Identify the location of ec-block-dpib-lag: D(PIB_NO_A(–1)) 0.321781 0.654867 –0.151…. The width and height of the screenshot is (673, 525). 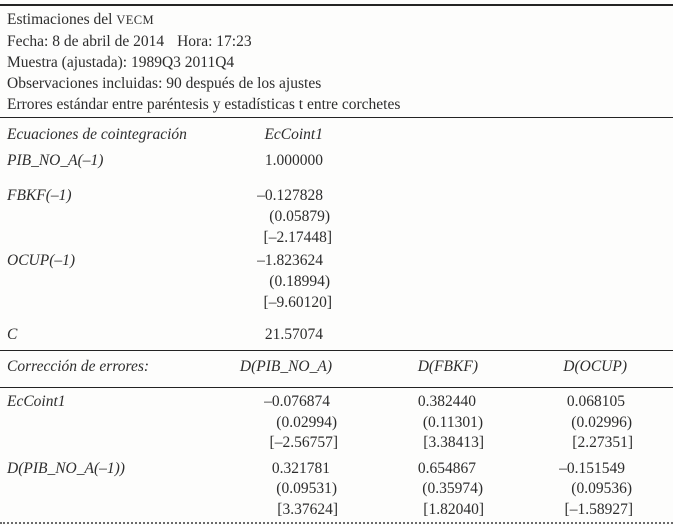
(336, 490).